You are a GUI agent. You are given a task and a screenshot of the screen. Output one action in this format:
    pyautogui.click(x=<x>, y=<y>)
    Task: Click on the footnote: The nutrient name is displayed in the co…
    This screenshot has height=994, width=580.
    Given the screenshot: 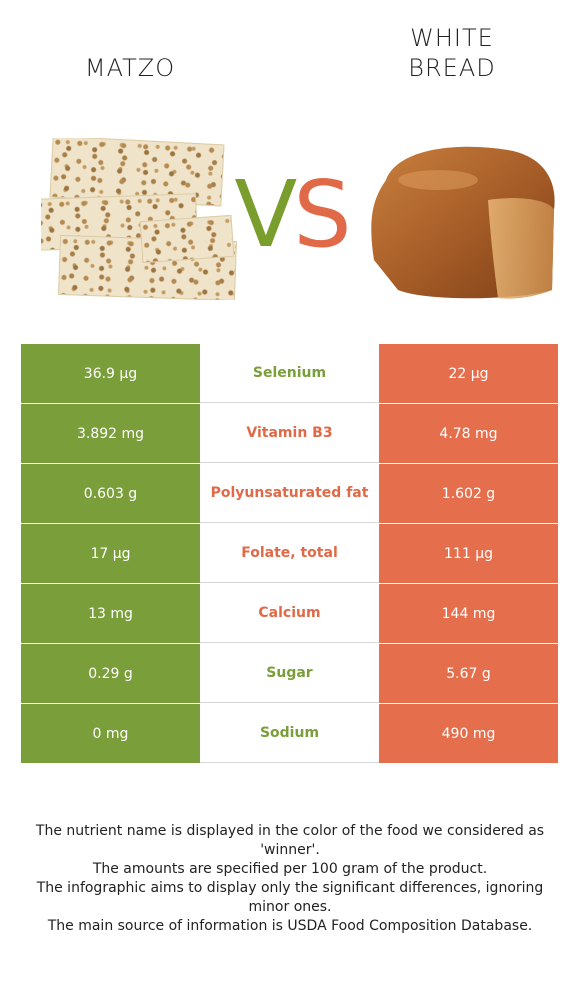 What is the action you would take?
    pyautogui.click(x=290, y=879)
    